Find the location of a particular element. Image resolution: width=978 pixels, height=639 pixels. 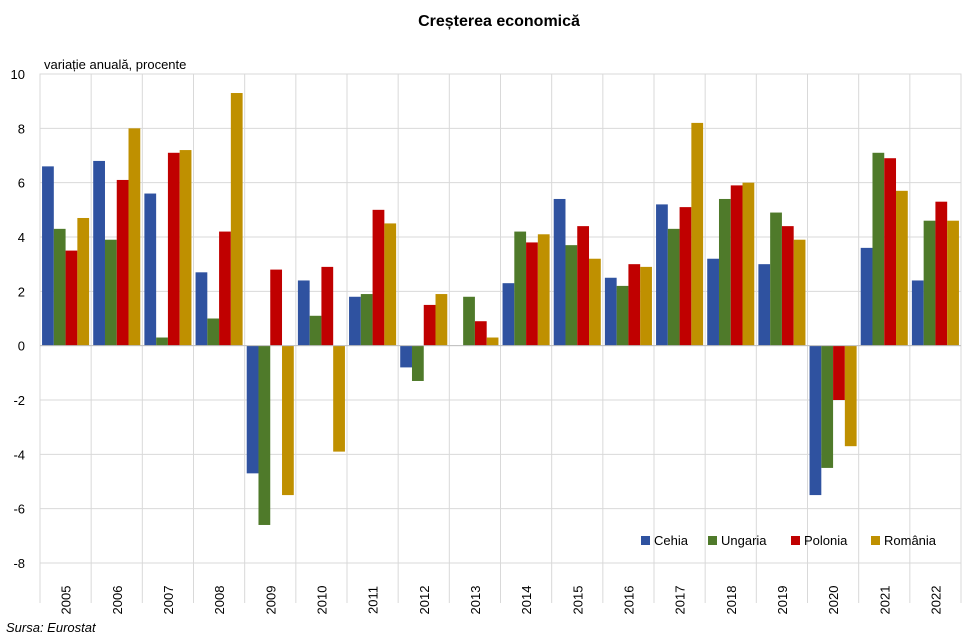

x-tick-label: 2005 is located at coordinates (66, 600).